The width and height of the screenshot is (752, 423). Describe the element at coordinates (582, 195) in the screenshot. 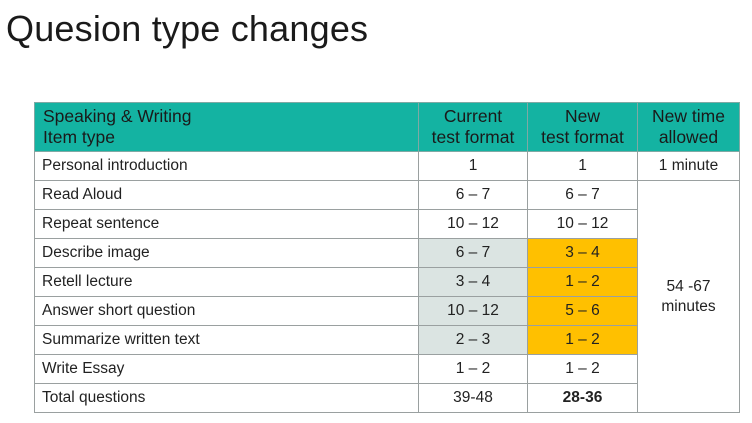

I see `row-new-value: 6 – 7` at that location.